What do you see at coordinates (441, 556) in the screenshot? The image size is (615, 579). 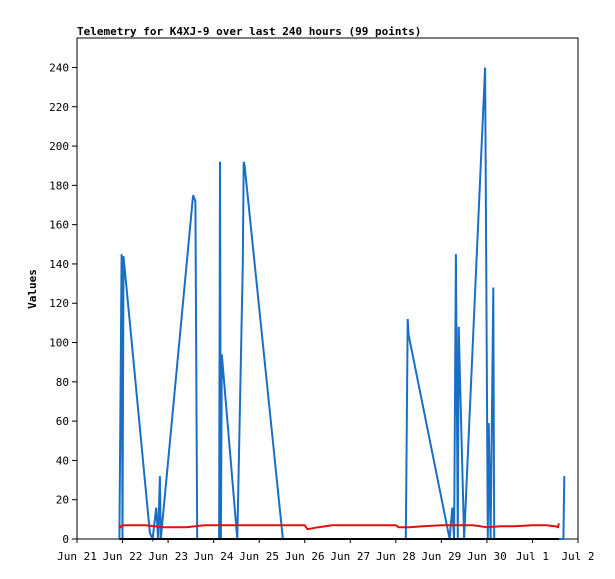 I see `x-tick-label: Jun 29` at bounding box center [441, 556].